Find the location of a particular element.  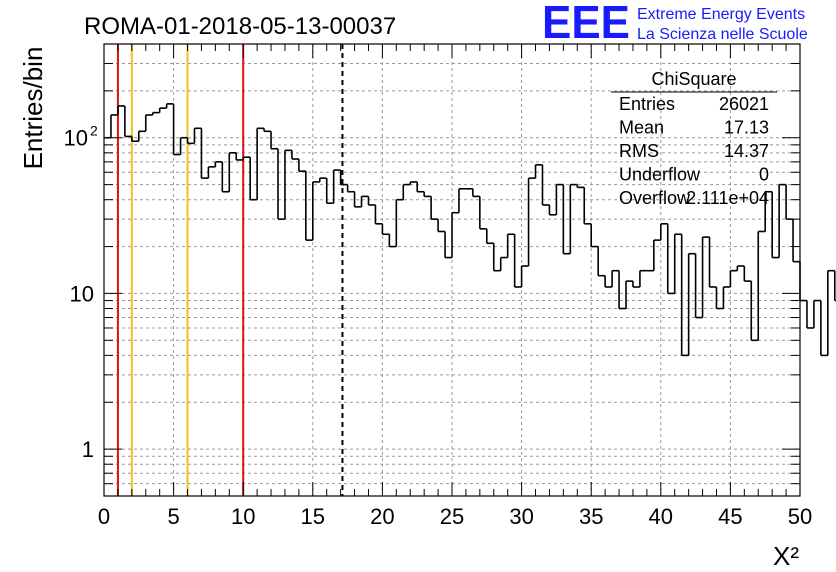

x-tick-label: 20 is located at coordinates (382, 516).